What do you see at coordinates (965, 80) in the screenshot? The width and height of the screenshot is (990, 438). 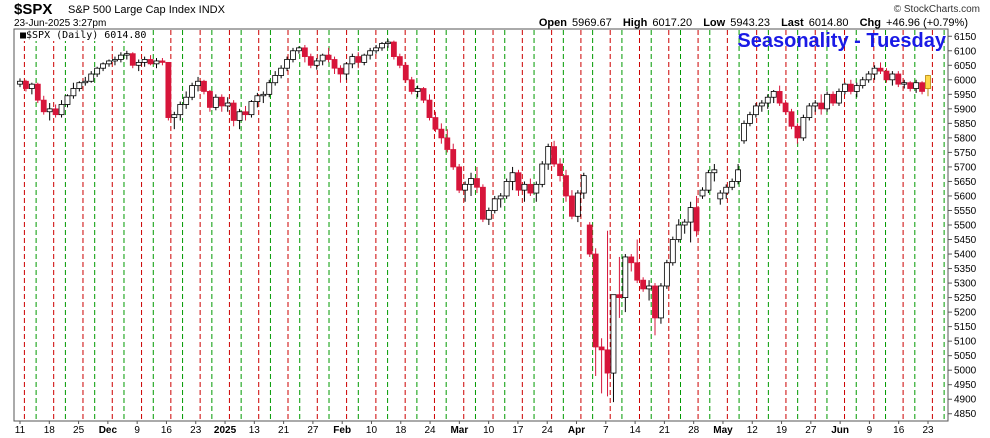 I see `y-tick-label: 6000` at bounding box center [965, 80].